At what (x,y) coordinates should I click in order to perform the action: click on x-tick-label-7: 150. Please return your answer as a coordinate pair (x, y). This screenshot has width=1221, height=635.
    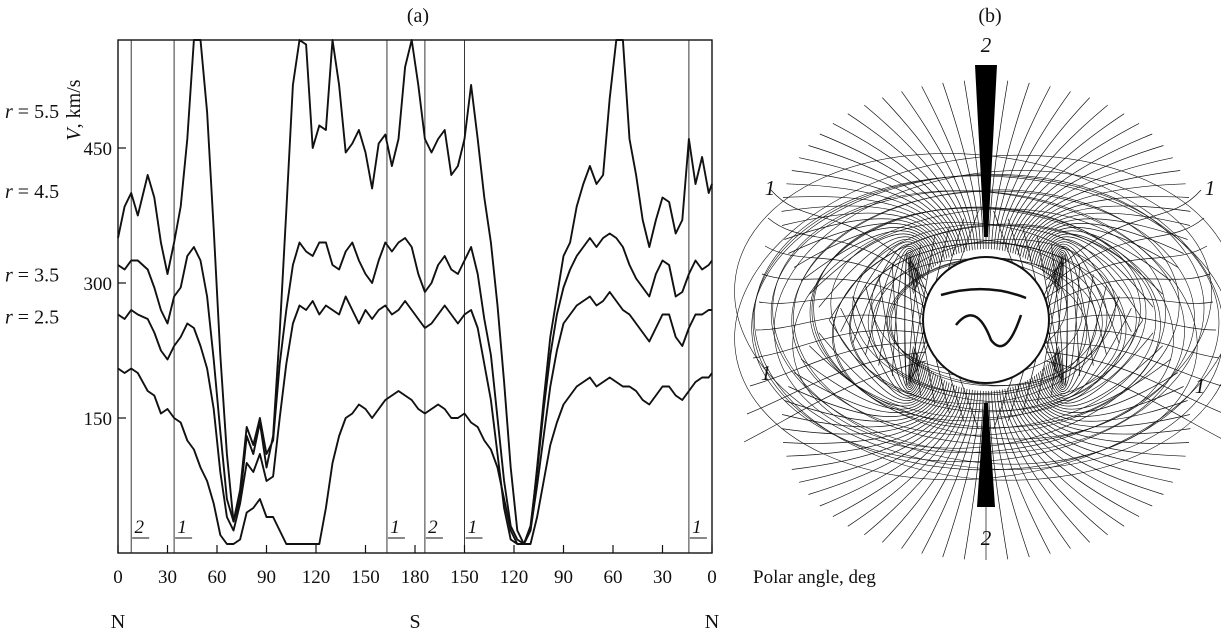
    Looking at the image, I should click on (464, 577).